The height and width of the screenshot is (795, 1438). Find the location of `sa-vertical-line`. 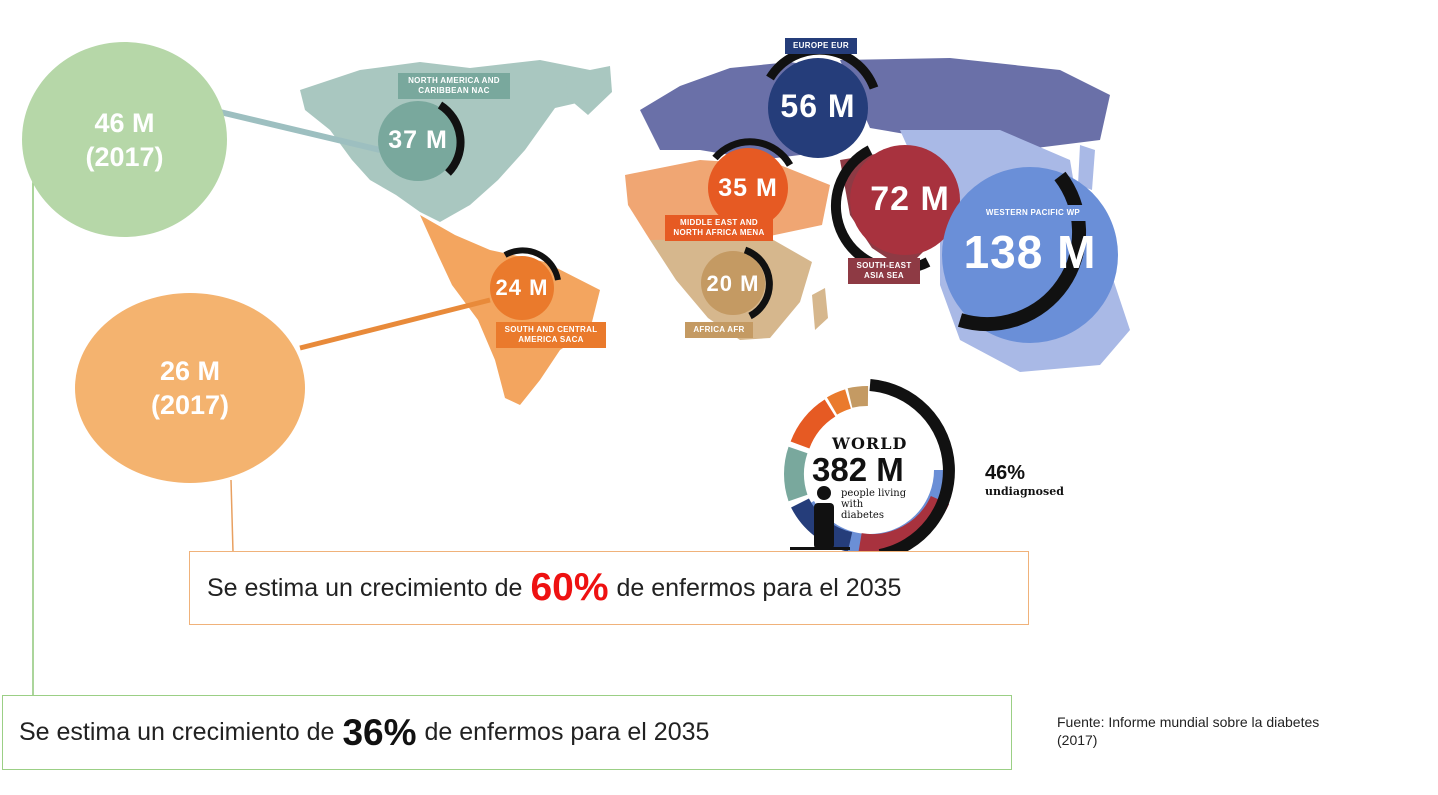

sa-vertical-line is located at coordinates (232, 516).